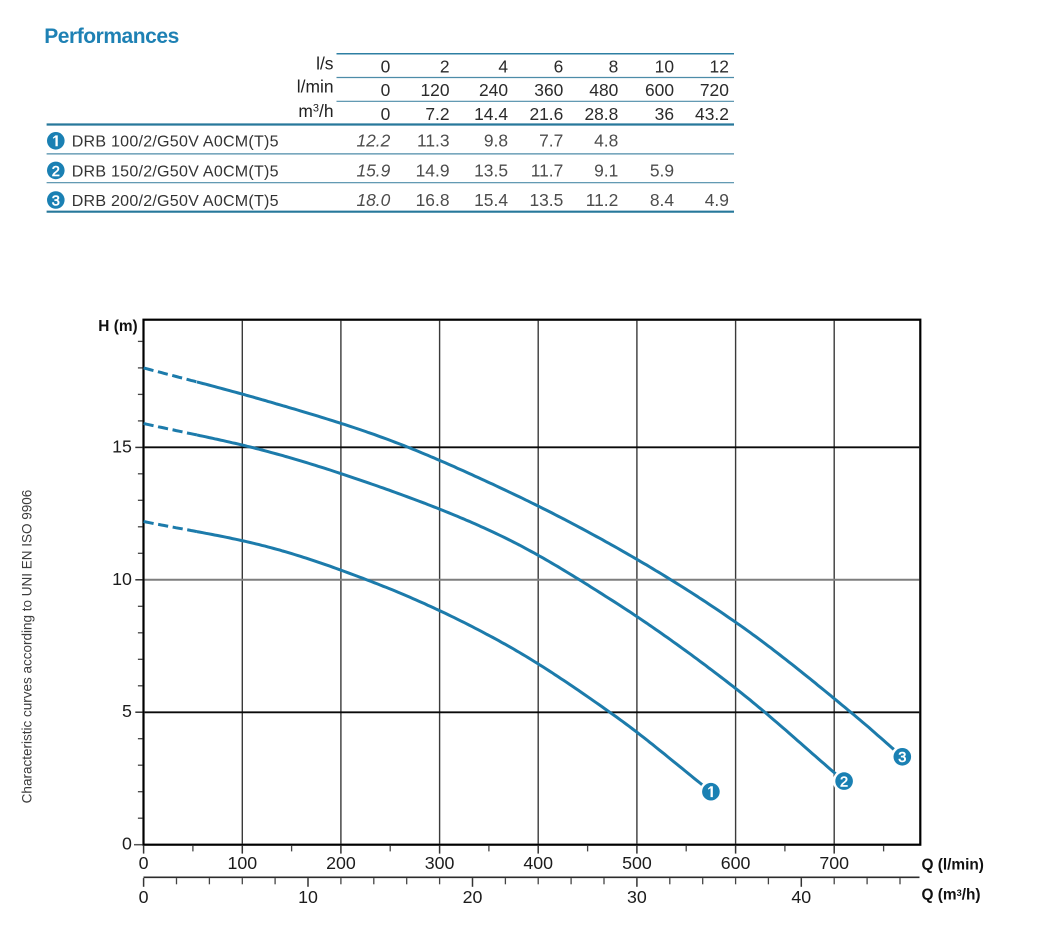 This screenshot has height=944, width=1044. What do you see at coordinates (440, 863) in the screenshot?
I see `svg-text: 300` at bounding box center [440, 863].